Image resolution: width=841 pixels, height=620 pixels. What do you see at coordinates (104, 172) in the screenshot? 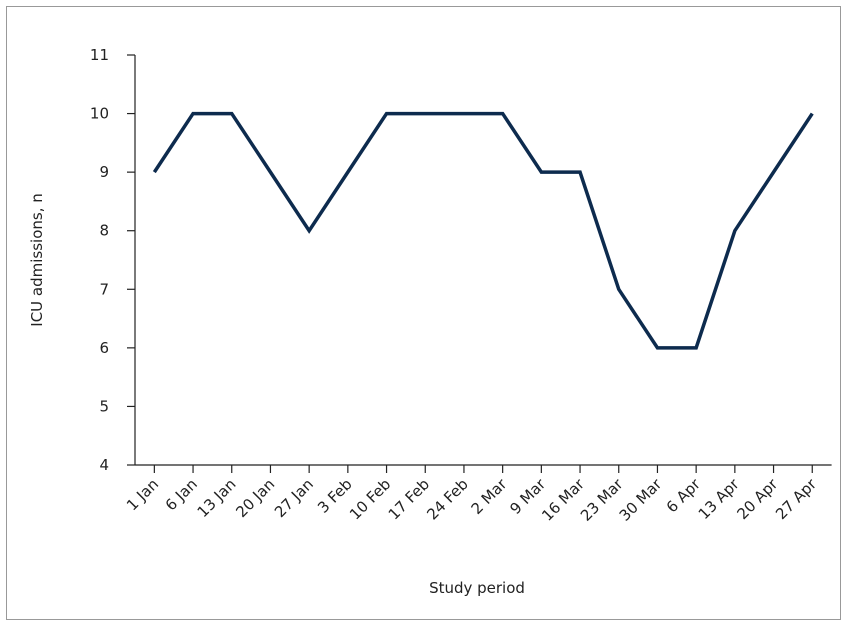
I see `y-tick-label: 9` at bounding box center [104, 172].